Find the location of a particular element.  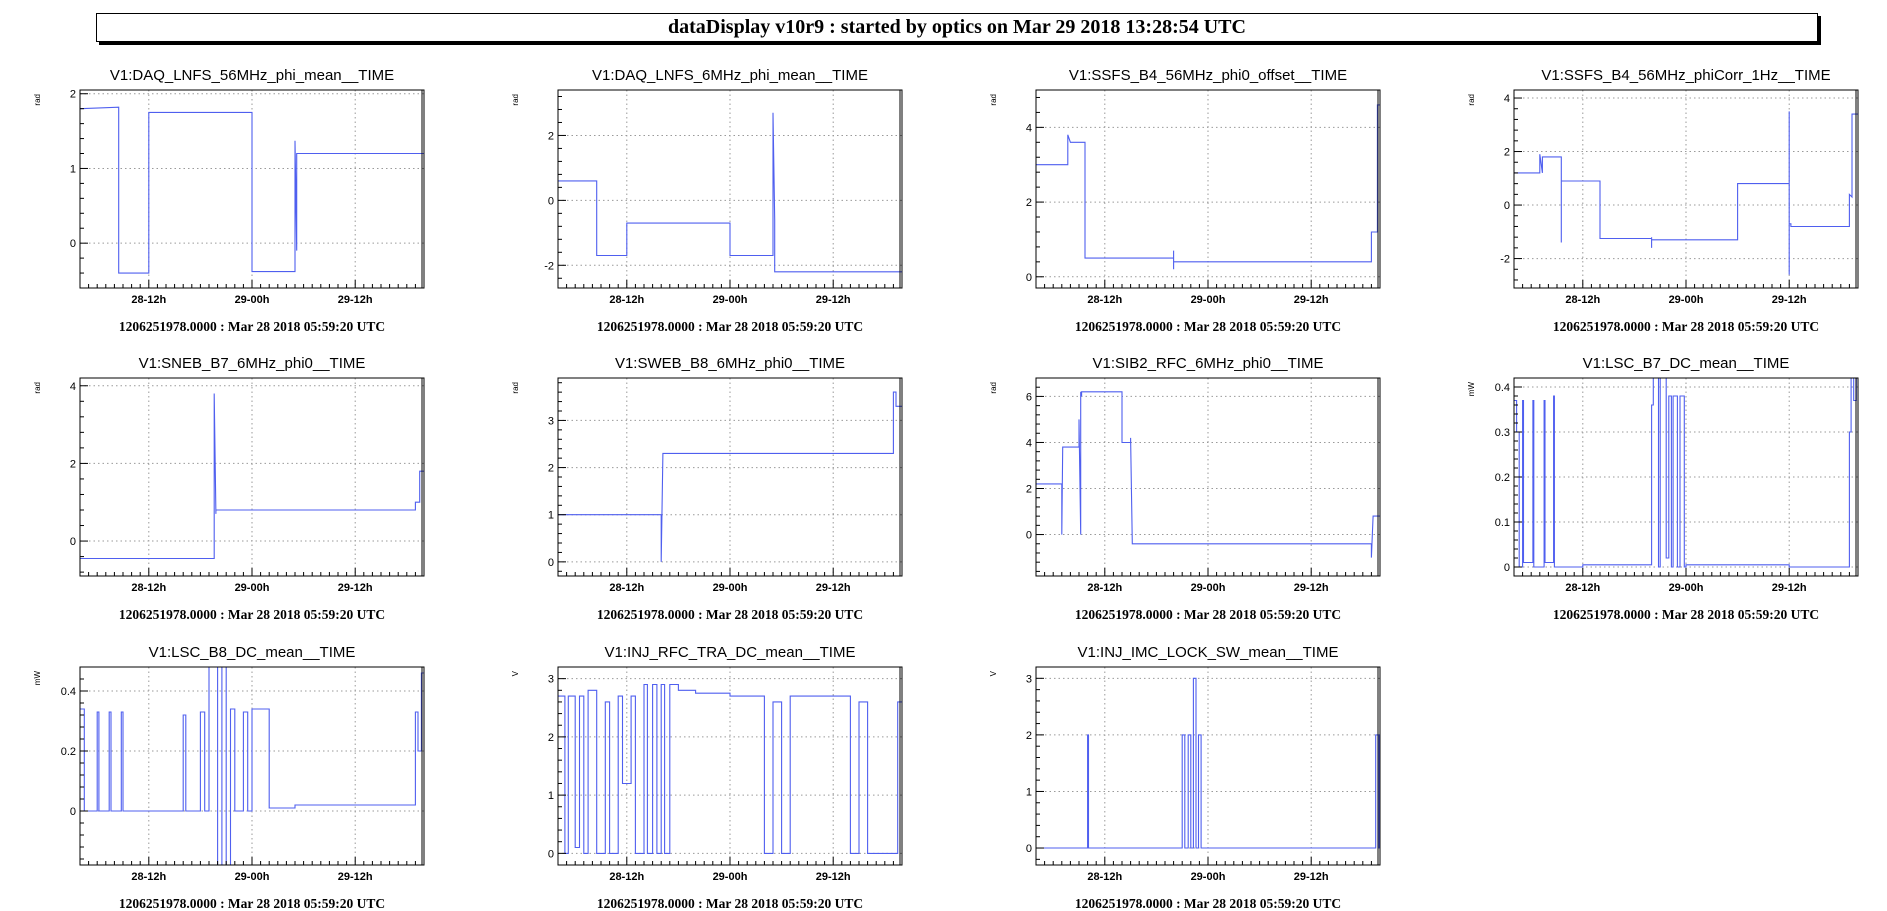

chart-title: V1:SWEB_B8_6MHz_phi0__TIME is located at coordinates (730, 363).